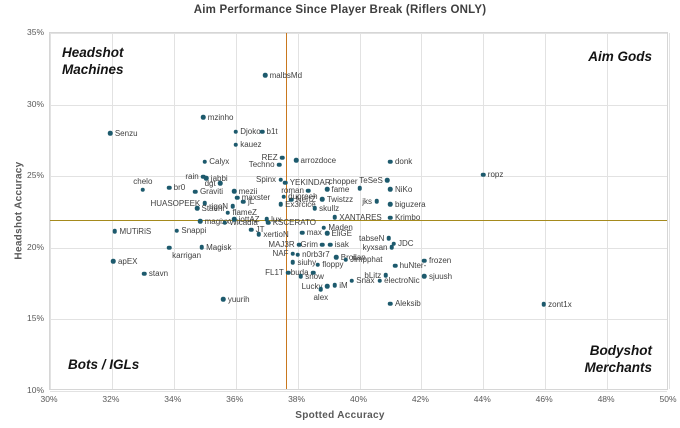  Describe the element at coordinates (358, 220) in the screenshot. I see `crosshair-horizontal-line` at that location.